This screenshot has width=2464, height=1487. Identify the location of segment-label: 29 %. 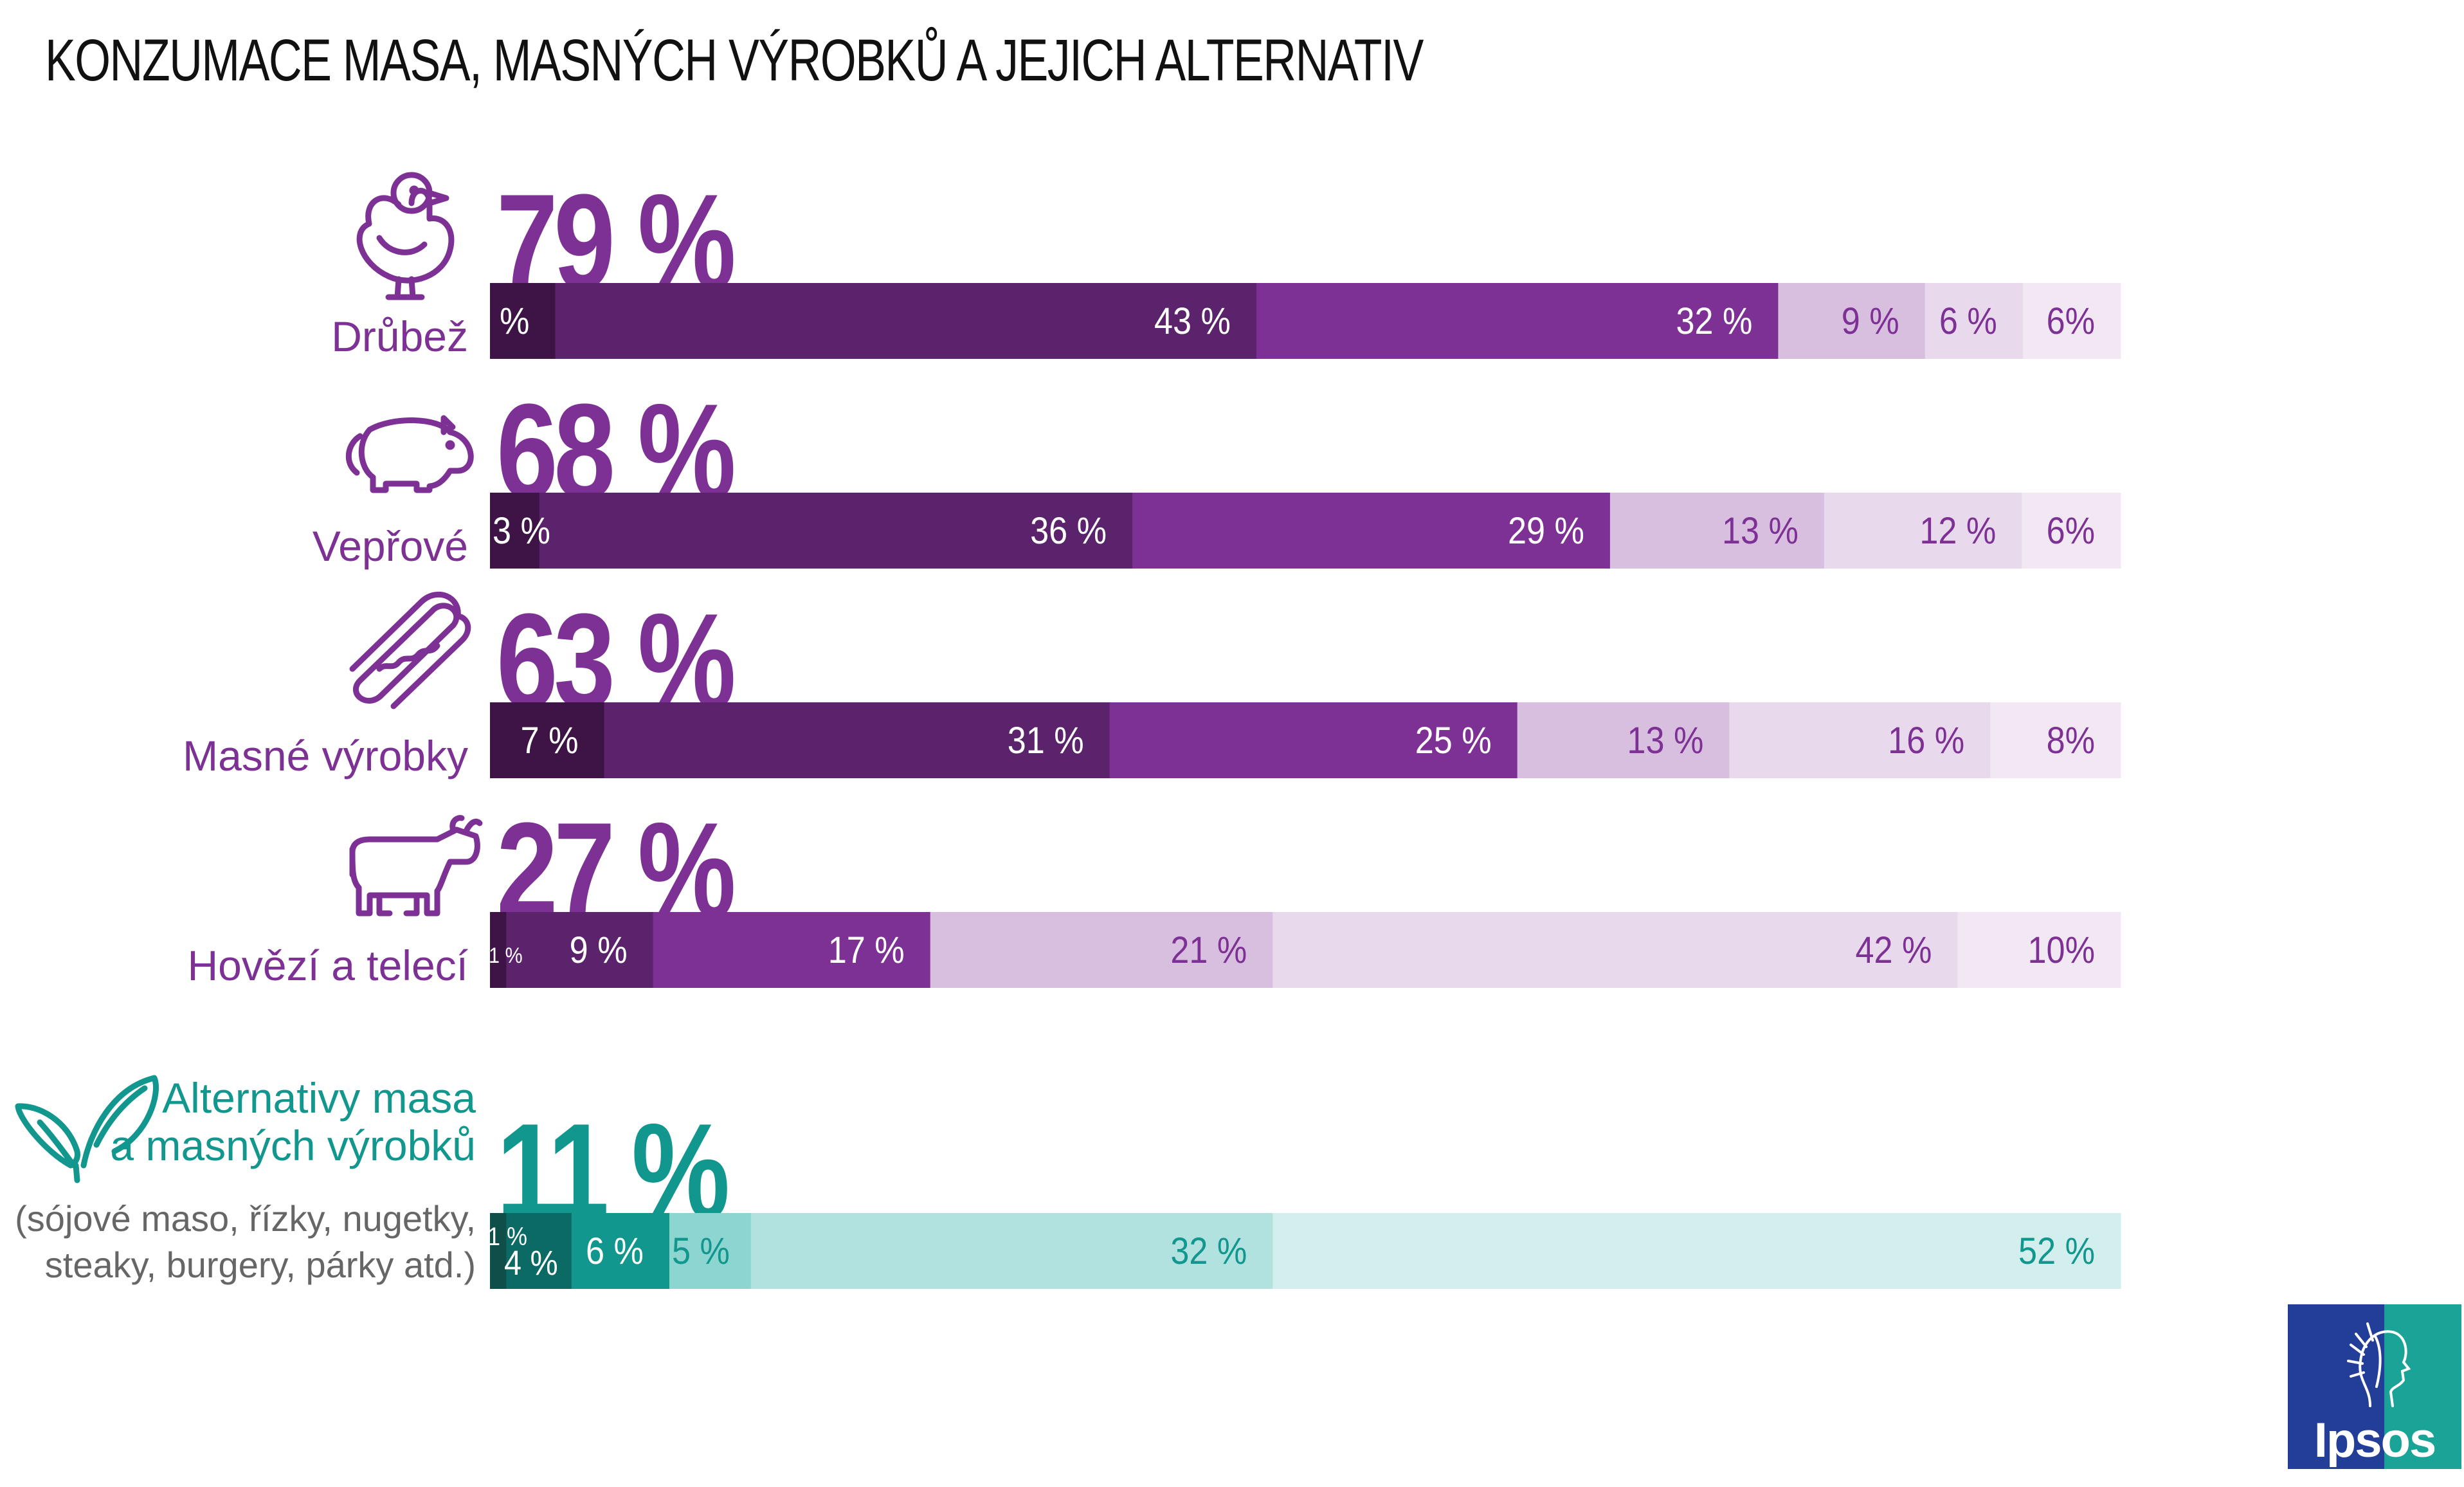
(1546, 530).